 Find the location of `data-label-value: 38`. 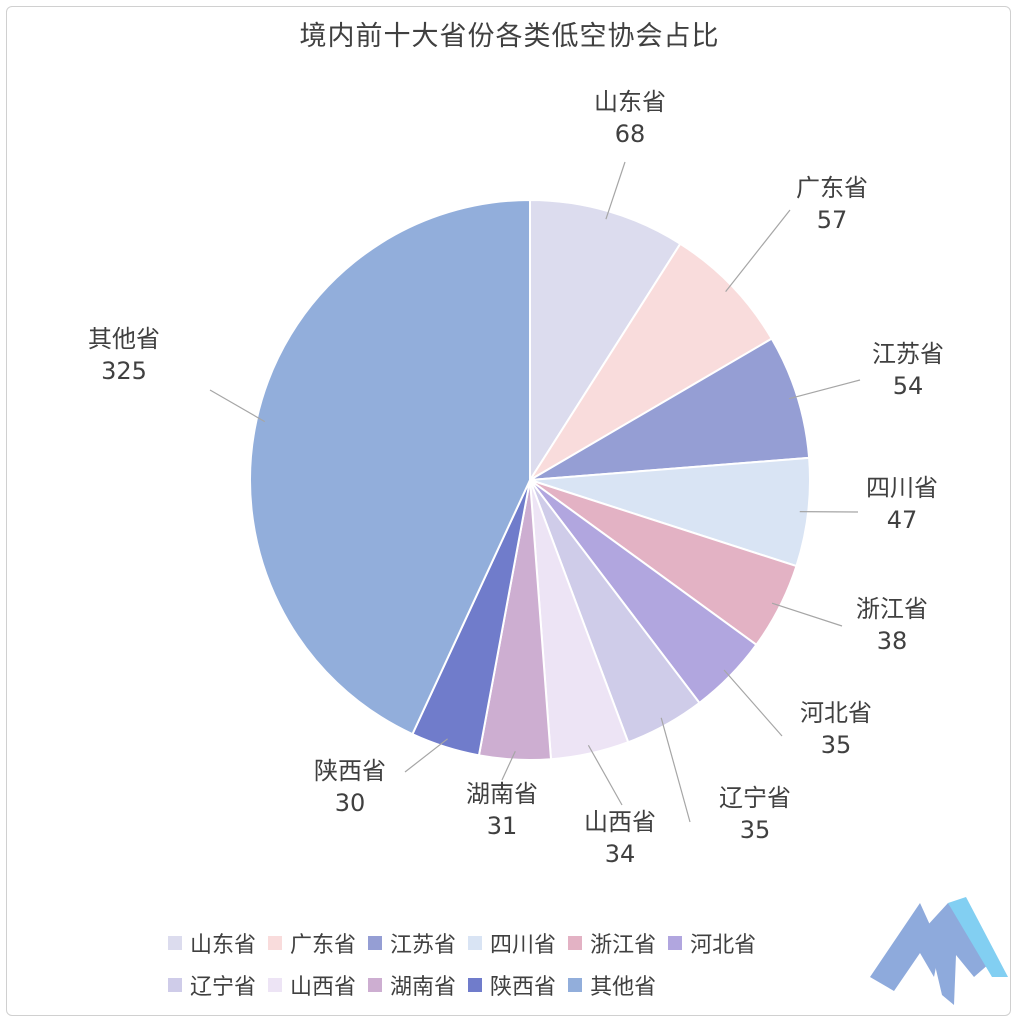

data-label-value: 38 is located at coordinates (892, 641).